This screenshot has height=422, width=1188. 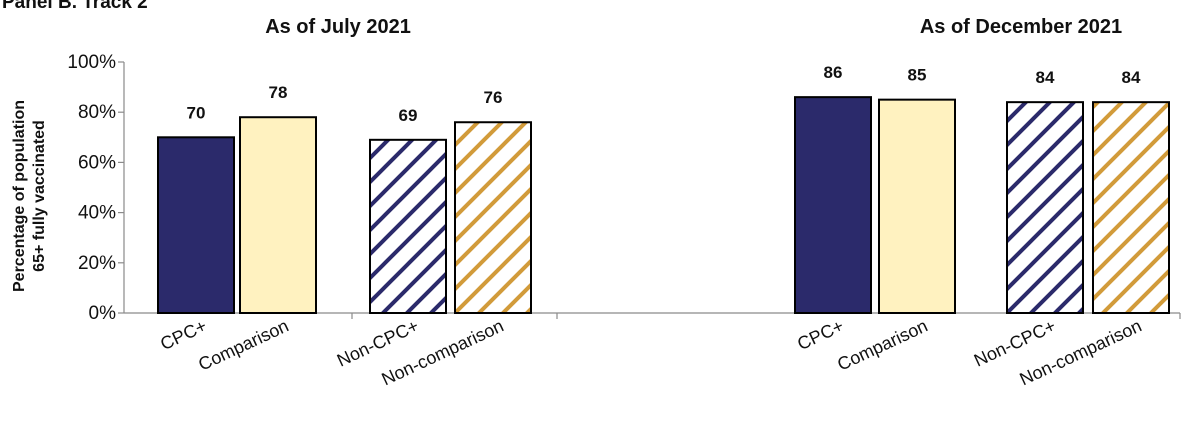 What do you see at coordinates (97, 213) in the screenshot?
I see `y-tick-label: 40%` at bounding box center [97, 213].